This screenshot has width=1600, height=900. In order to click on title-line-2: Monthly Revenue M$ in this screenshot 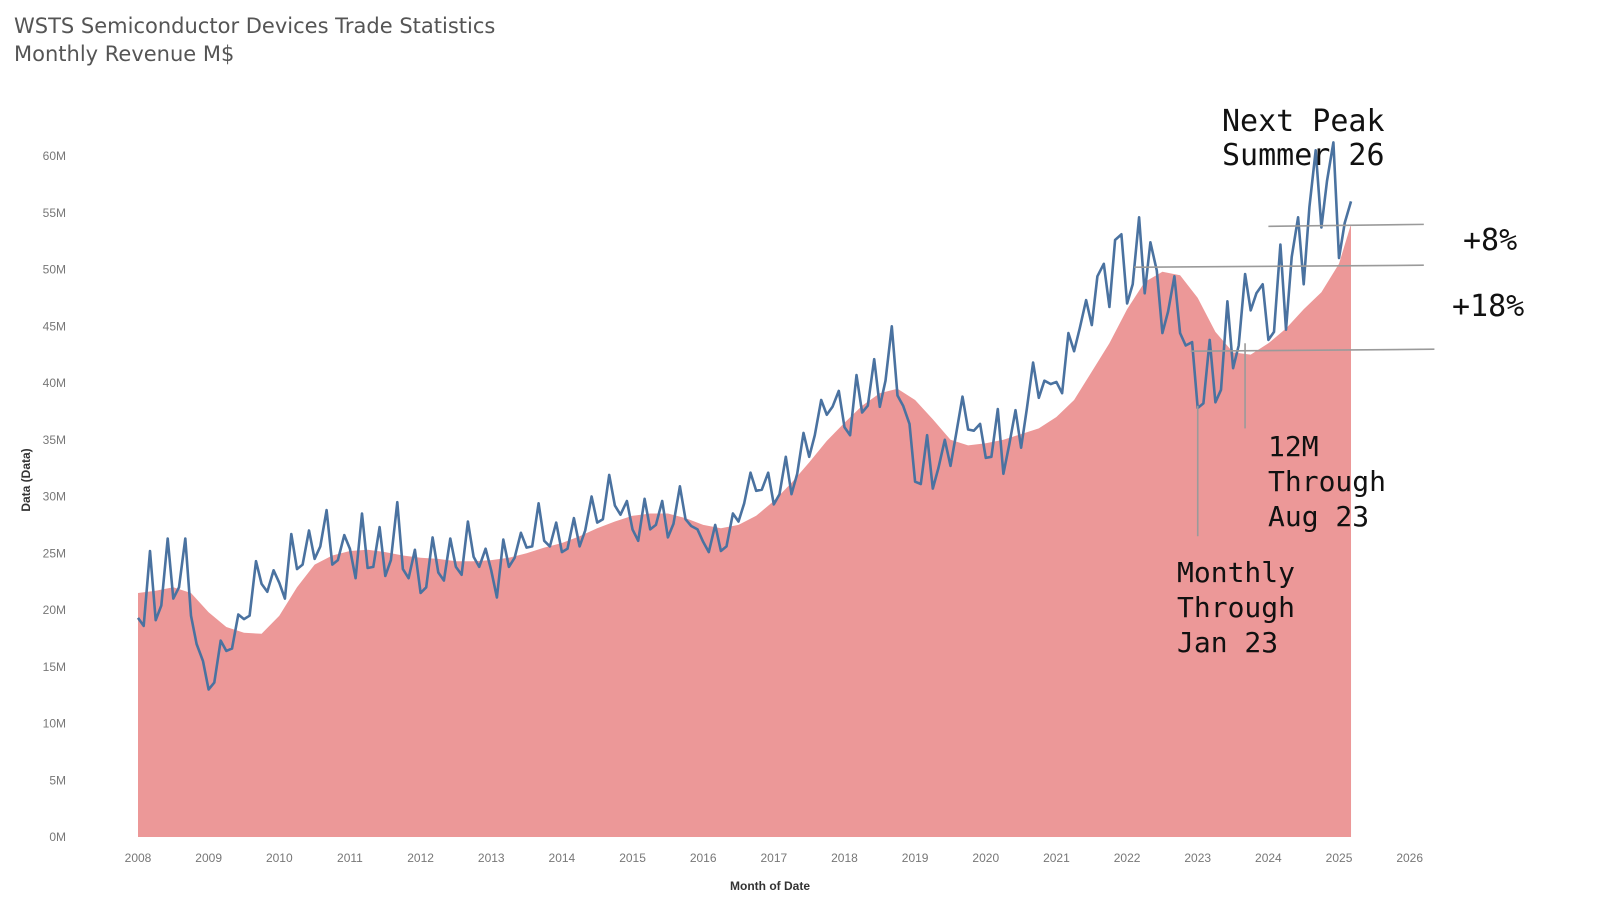, I will do `click(124, 54)`.